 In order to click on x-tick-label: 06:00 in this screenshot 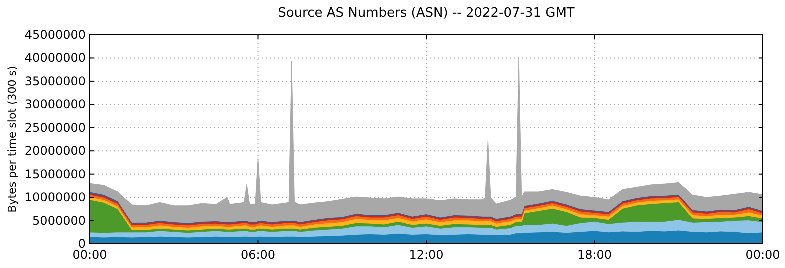, I will do `click(258, 255)`.